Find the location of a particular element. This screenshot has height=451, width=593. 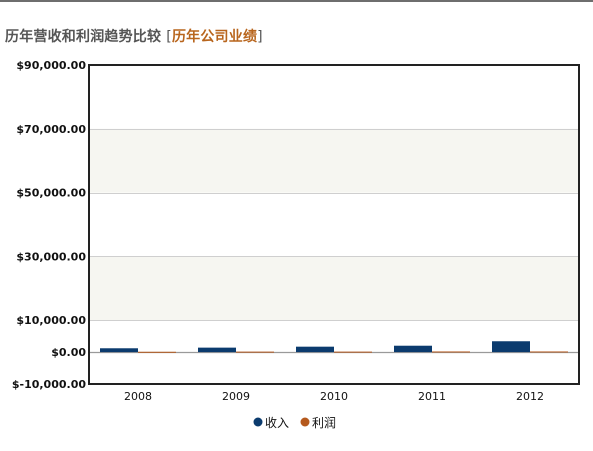

legend-marker-profit is located at coordinates (305, 422).